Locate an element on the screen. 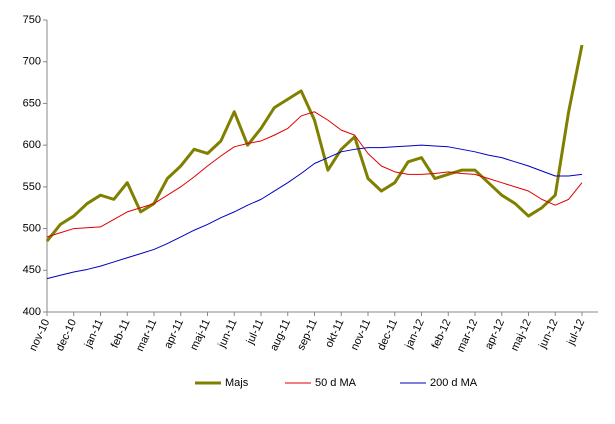 The height and width of the screenshot is (424, 615). legend-label: 50 d MA is located at coordinates (336, 383).